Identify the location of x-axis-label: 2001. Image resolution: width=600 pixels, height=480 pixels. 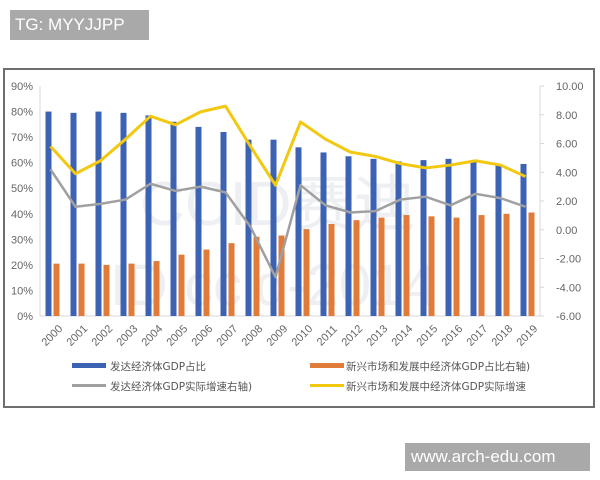
(77, 336).